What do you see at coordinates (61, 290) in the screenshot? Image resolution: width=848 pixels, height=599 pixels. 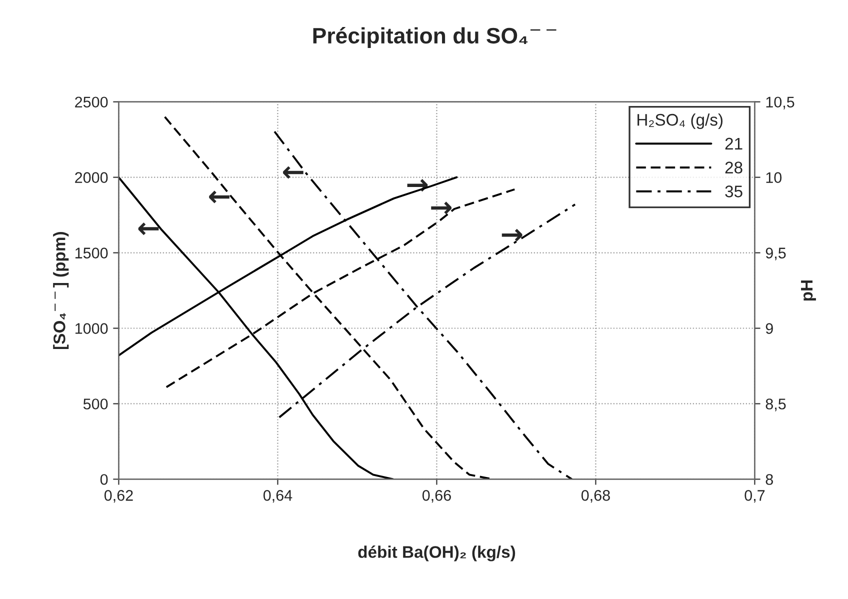 I see `y-axis-title: [SO₄$^{−−}$] (ppm)` at bounding box center [61, 290].